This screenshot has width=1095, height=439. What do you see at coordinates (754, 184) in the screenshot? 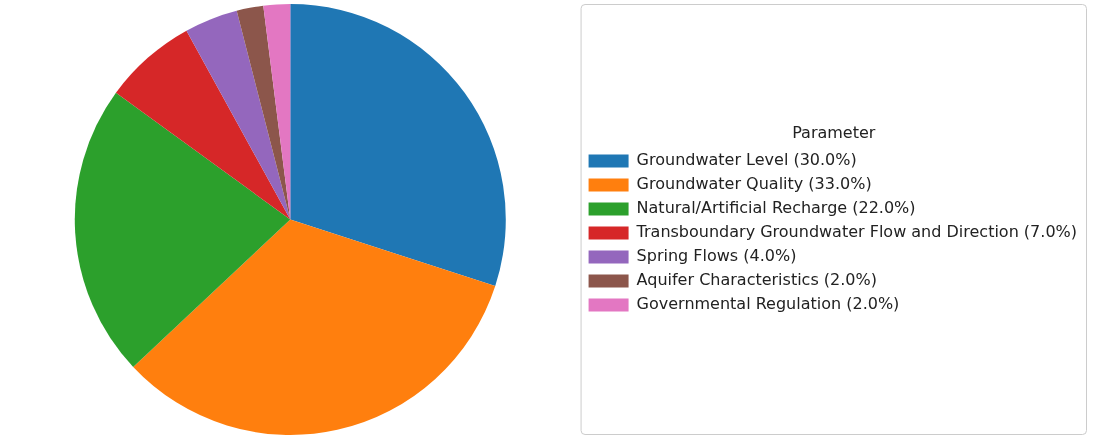
I see `legend-label: Groundwater Quality (33.0%)` at bounding box center [754, 184].